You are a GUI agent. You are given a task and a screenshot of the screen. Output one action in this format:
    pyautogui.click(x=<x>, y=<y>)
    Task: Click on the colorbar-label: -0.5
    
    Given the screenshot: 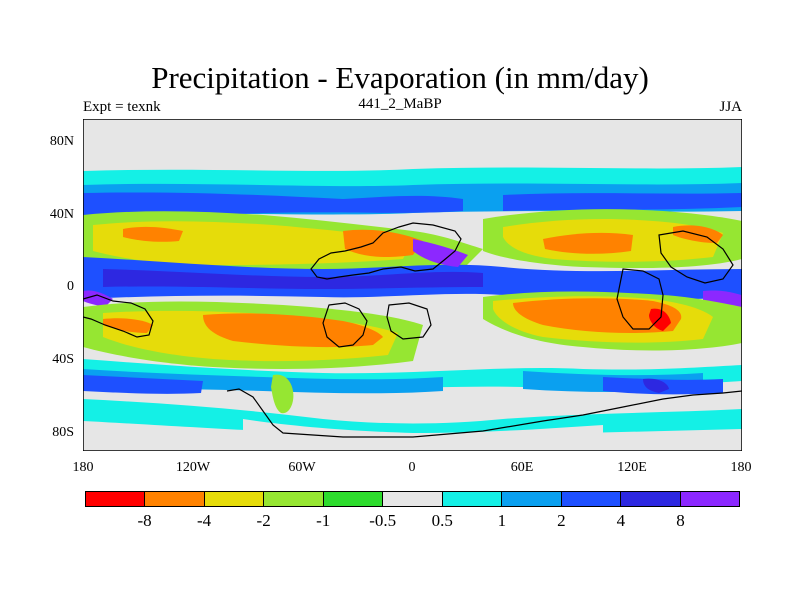 What is the action you would take?
    pyautogui.click(x=383, y=520)
    